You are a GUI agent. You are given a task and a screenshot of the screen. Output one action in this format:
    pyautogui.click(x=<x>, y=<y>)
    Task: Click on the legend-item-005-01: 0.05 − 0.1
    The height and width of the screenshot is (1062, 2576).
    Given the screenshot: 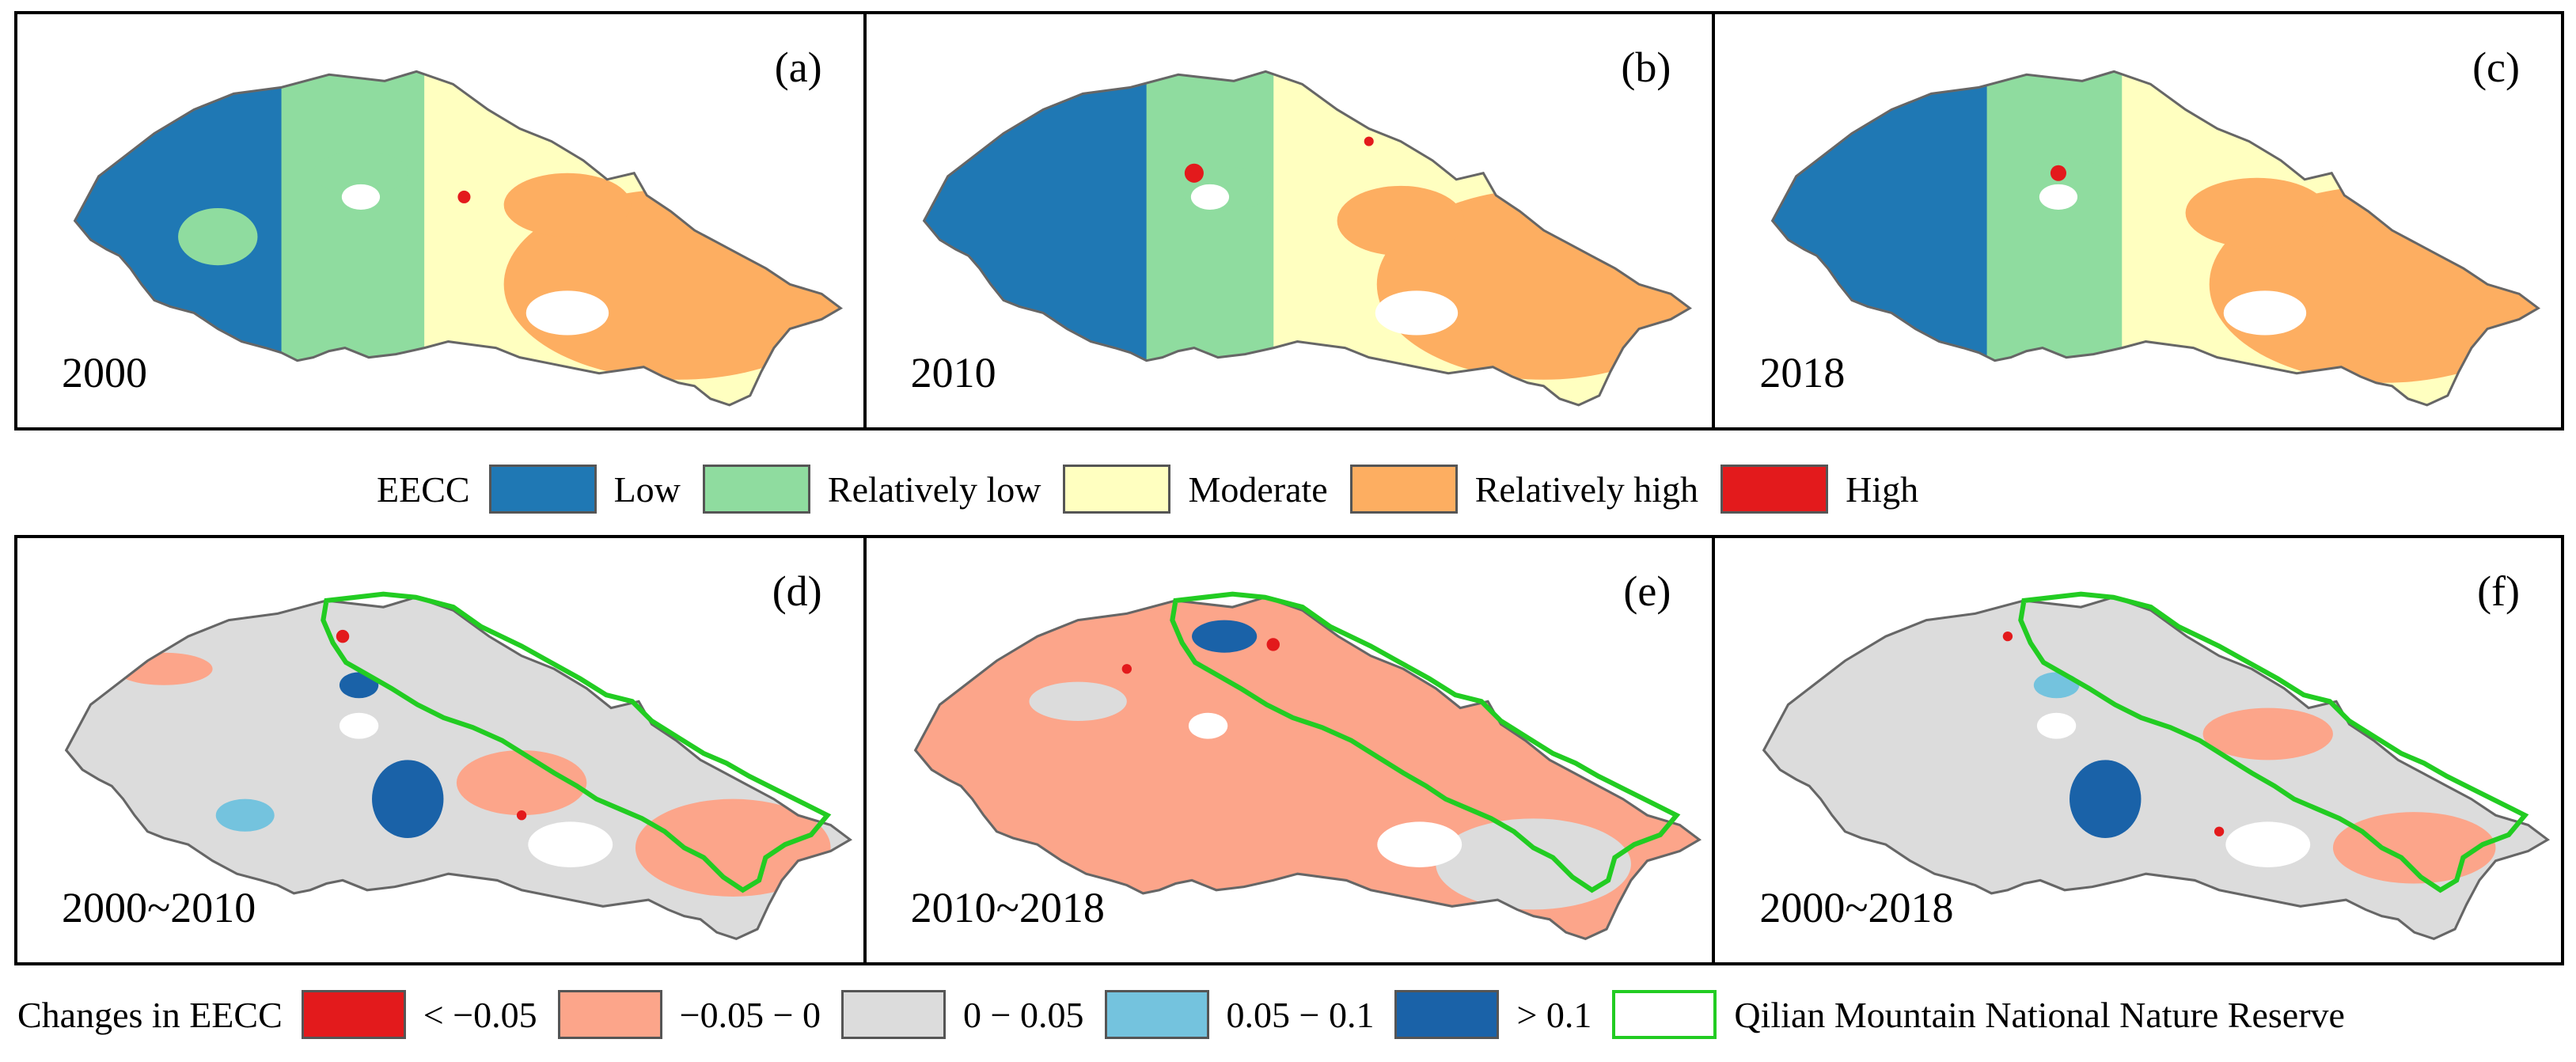 What is the action you would take?
    pyautogui.click(x=1239, y=1015)
    